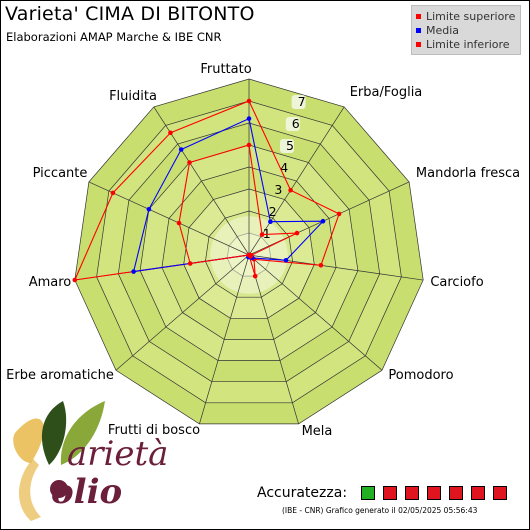 This screenshot has height=530, width=530. I want to click on category-label: Fruttato, so click(225, 69).